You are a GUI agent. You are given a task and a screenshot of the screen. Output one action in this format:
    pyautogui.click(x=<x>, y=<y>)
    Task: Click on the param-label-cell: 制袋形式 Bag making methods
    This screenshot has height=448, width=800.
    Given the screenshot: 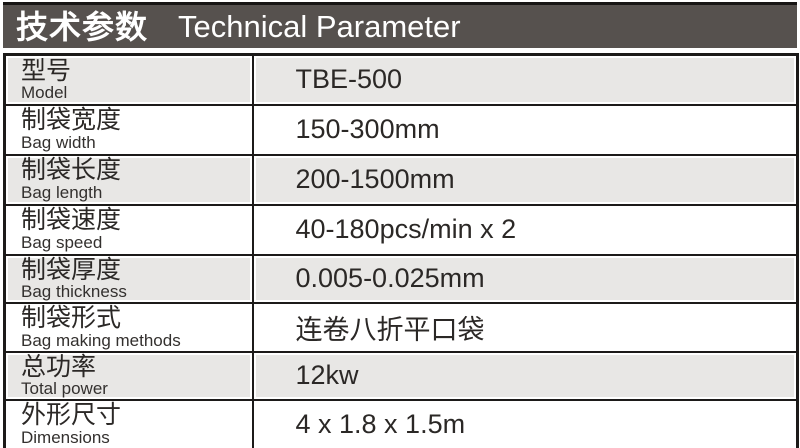 What is the action you would take?
    pyautogui.click(x=128, y=327)
    